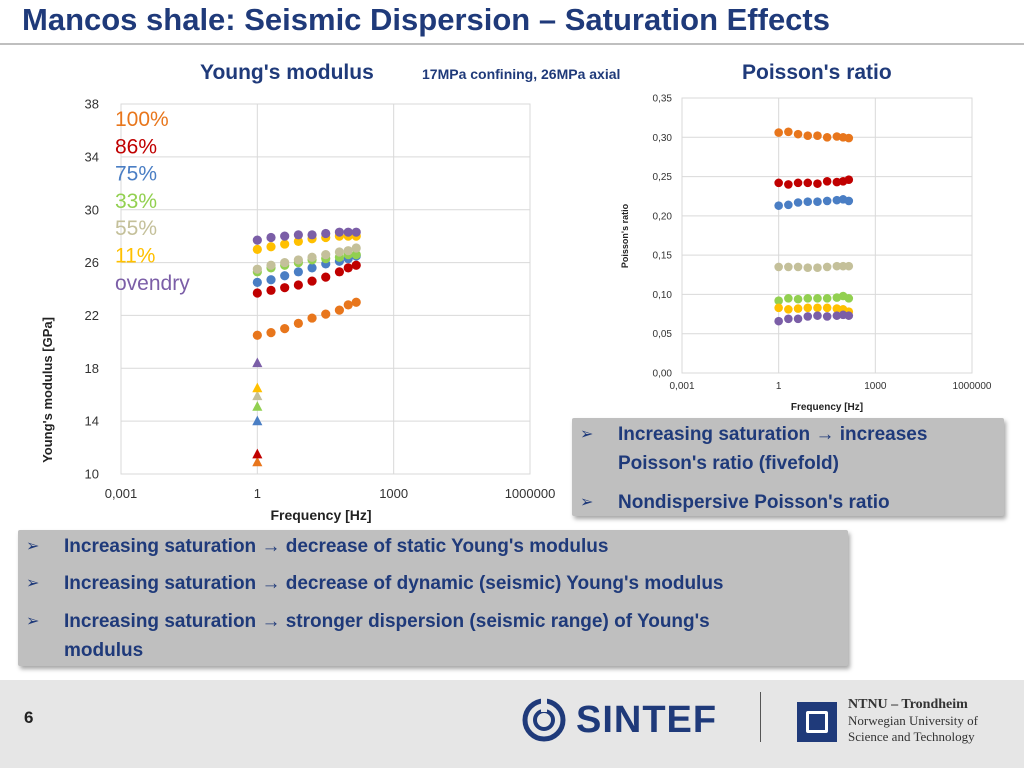  Describe the element at coordinates (663, 99) in the screenshot. I see `y-tick-label: 0,35` at that location.